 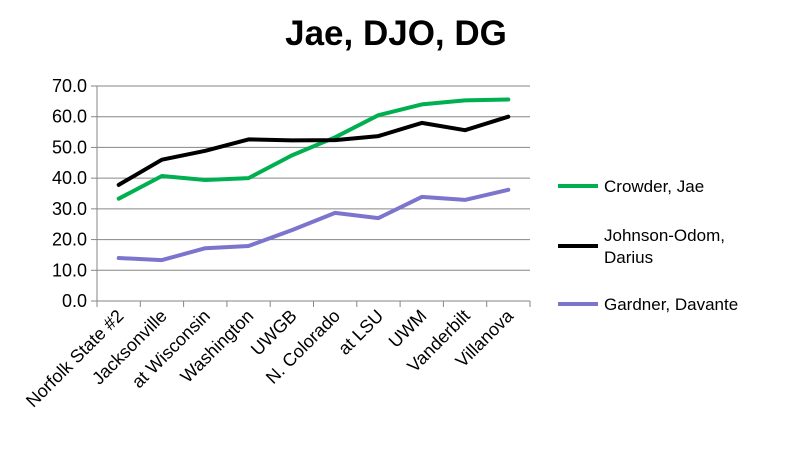 What do you see at coordinates (69, 86) in the screenshot?
I see `y-tick-label: 70.0` at bounding box center [69, 86].